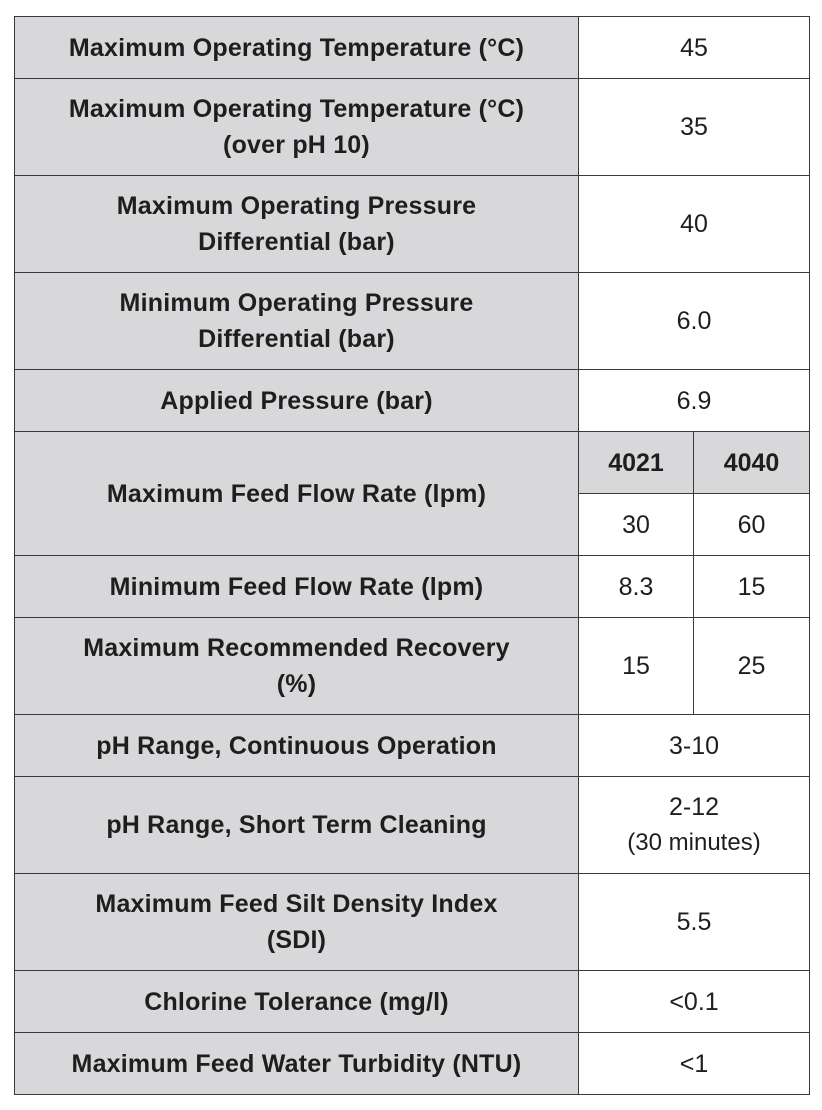 The width and height of the screenshot is (822, 1110). I want to click on row-value: 45, so click(694, 47).